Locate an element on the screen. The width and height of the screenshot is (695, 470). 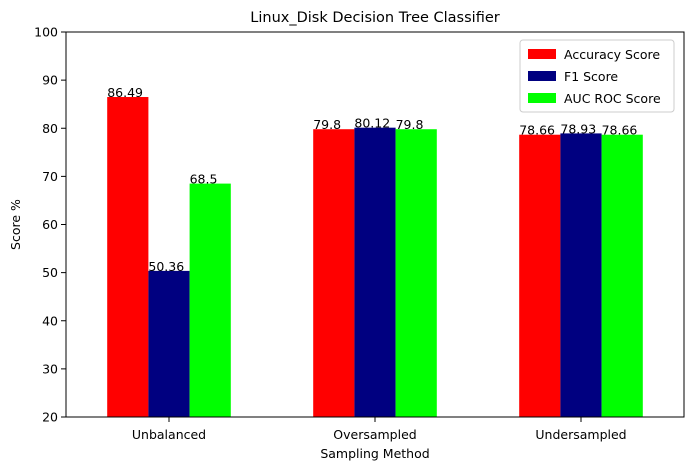
y-tick-label: 60 is located at coordinates (50, 224).